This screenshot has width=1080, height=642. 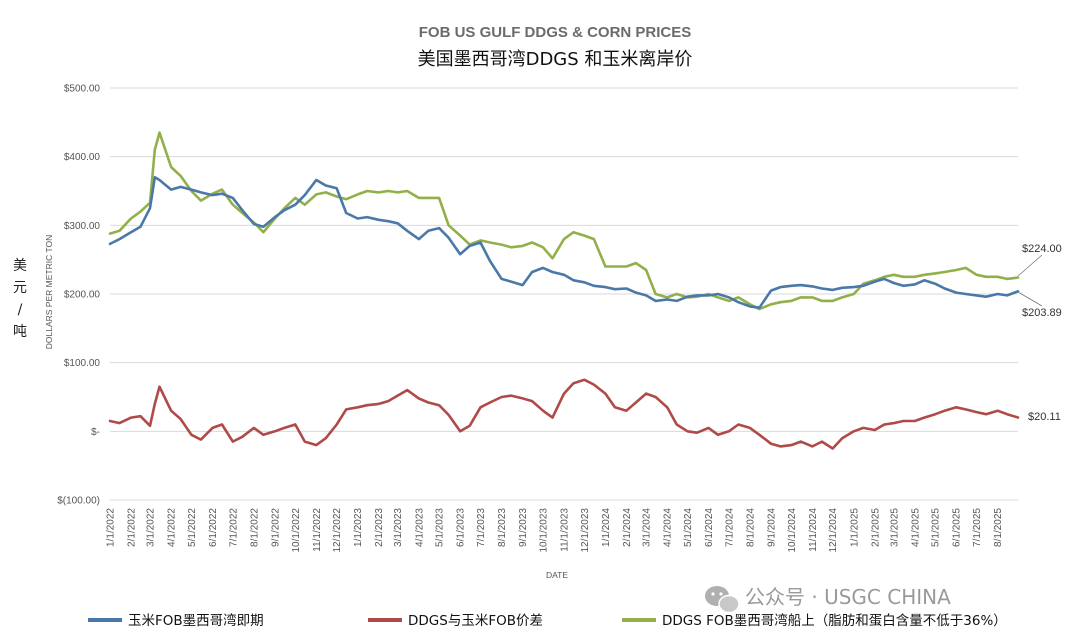 I want to click on end-label-ddgs: $224.00, so click(x=1042, y=249).